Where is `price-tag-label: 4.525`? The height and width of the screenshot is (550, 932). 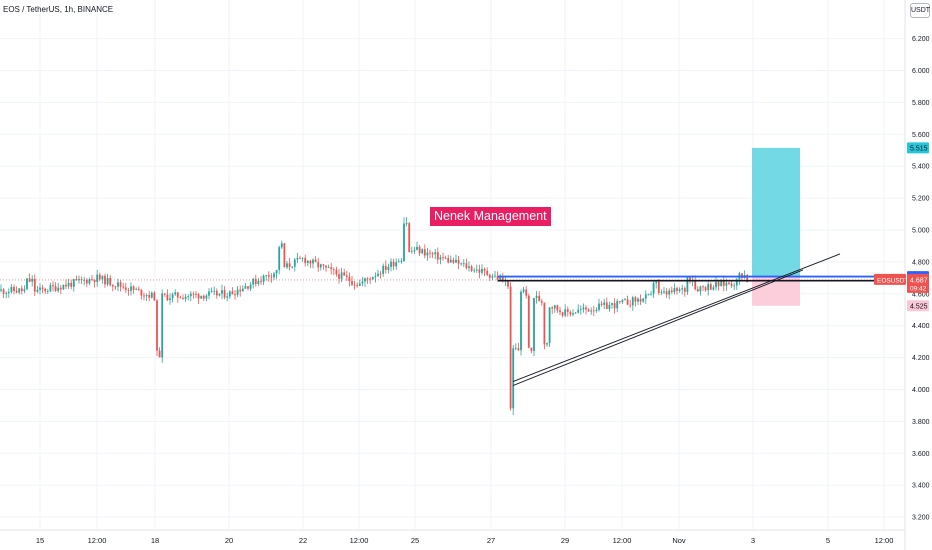 price-tag-label: 4.525 is located at coordinates (919, 306).